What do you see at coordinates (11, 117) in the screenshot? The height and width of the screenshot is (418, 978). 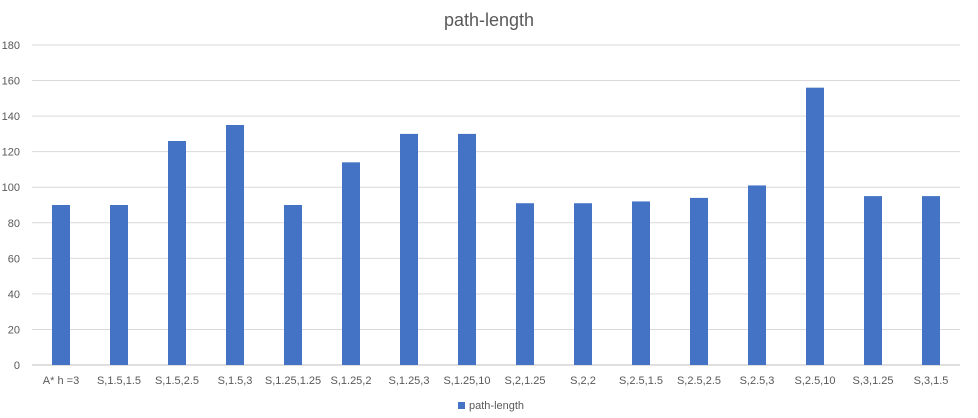 I see `y-tick-label: 140` at bounding box center [11, 117].